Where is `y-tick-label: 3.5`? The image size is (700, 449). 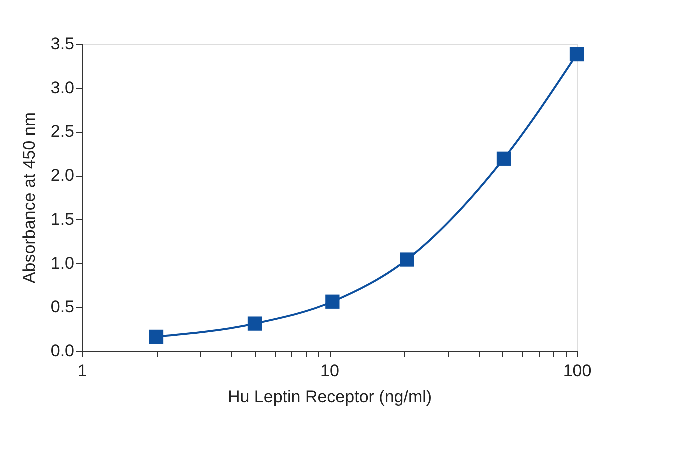 y-tick-label: 3.5 is located at coordinates (62, 44).